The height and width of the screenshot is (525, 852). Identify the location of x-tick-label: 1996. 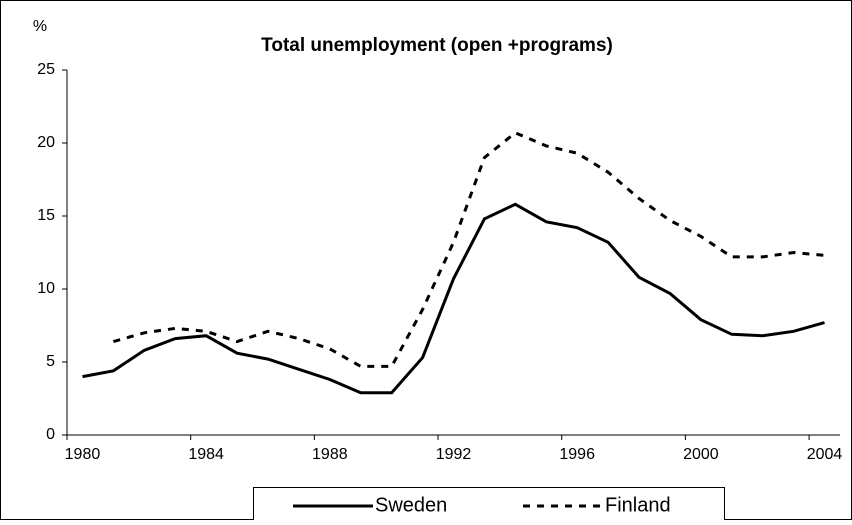
(577, 454).